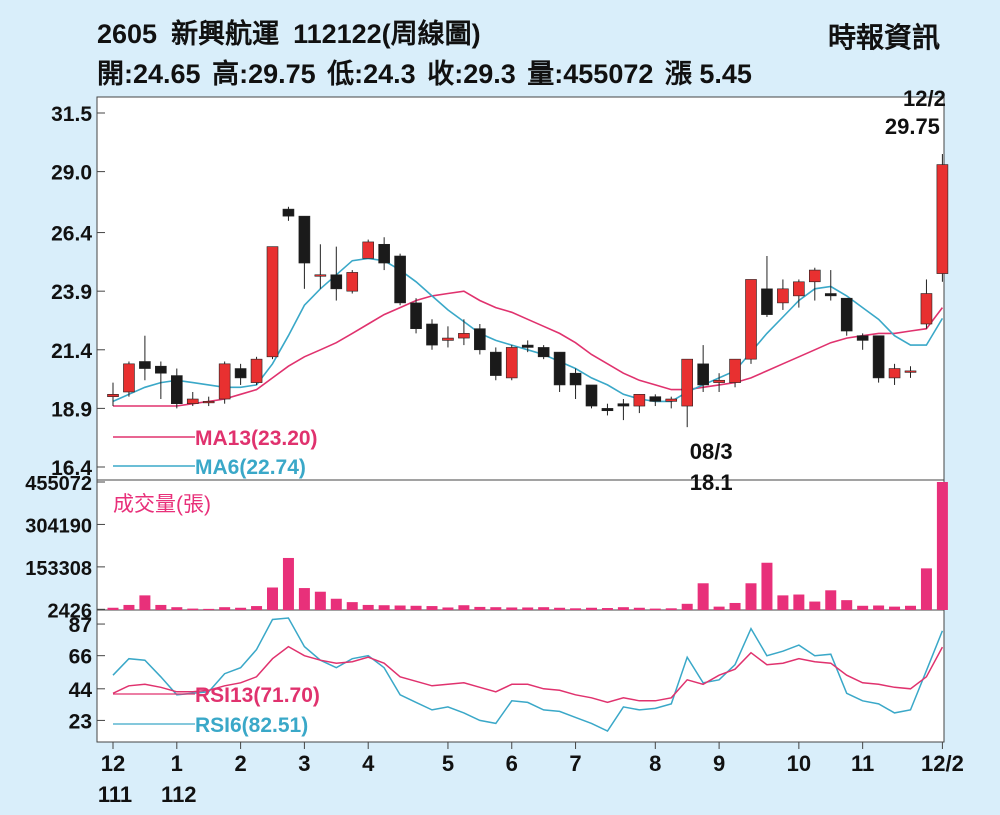 This screenshot has height=815, width=1000. I want to click on rsi6-legend-label: RSI6(82.51), so click(251, 725).